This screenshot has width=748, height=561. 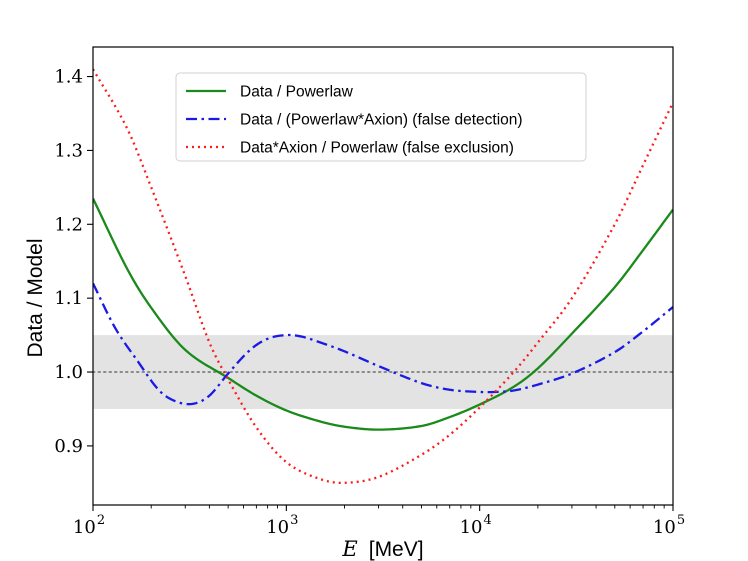 What do you see at coordinates (68, 372) in the screenshot?
I see `y-tick-label: 1.0` at bounding box center [68, 372].